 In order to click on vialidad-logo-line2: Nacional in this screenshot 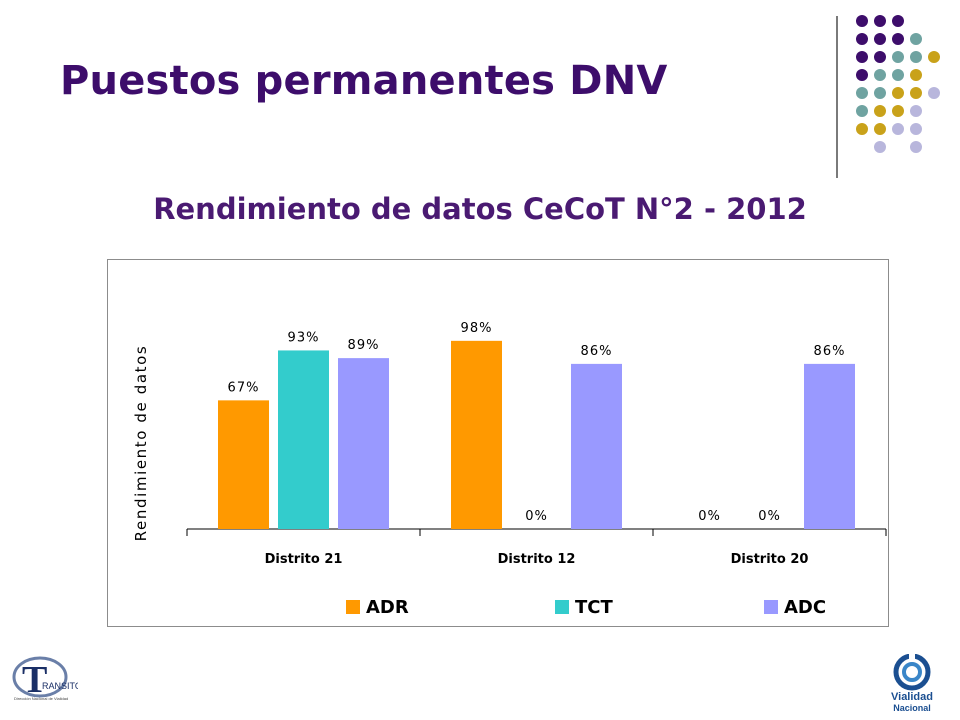, I will do `click(912, 708)`.